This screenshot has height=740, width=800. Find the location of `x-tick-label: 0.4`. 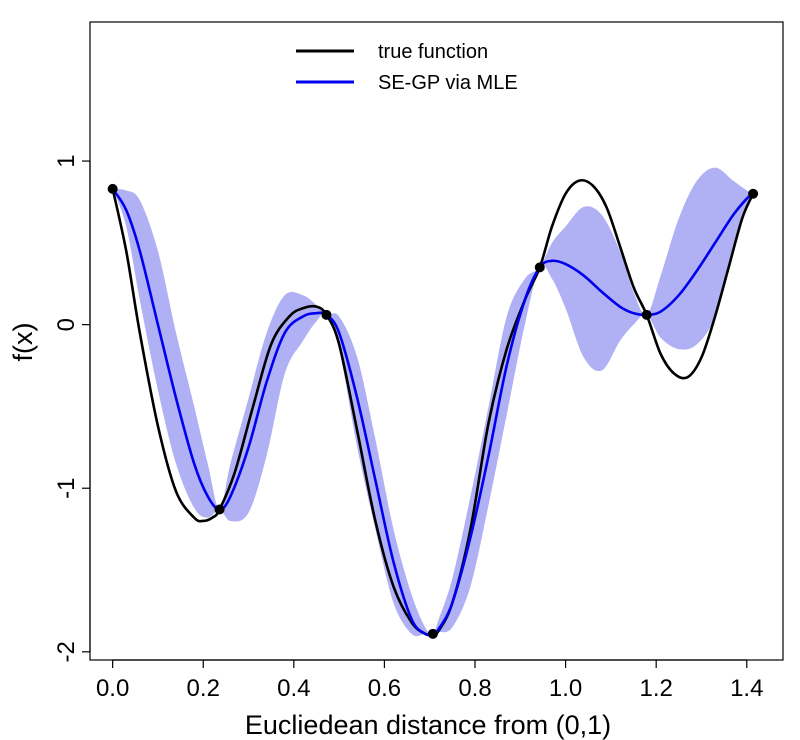

x-tick-label: 0.4 is located at coordinates (293, 688).